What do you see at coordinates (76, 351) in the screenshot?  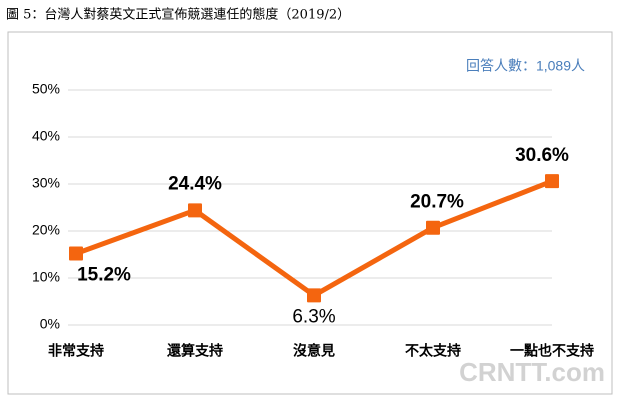 I see `x-tick-label: 非常支持` at bounding box center [76, 351].